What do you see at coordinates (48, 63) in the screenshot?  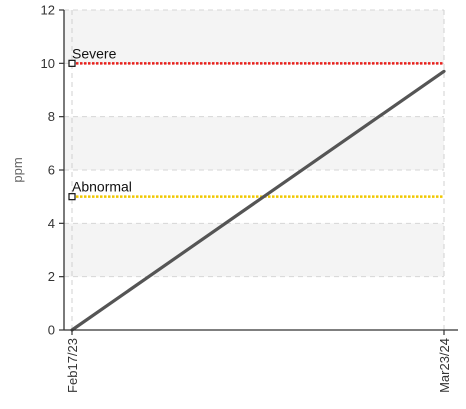 I see `y-tick-label: 10` at bounding box center [48, 63].